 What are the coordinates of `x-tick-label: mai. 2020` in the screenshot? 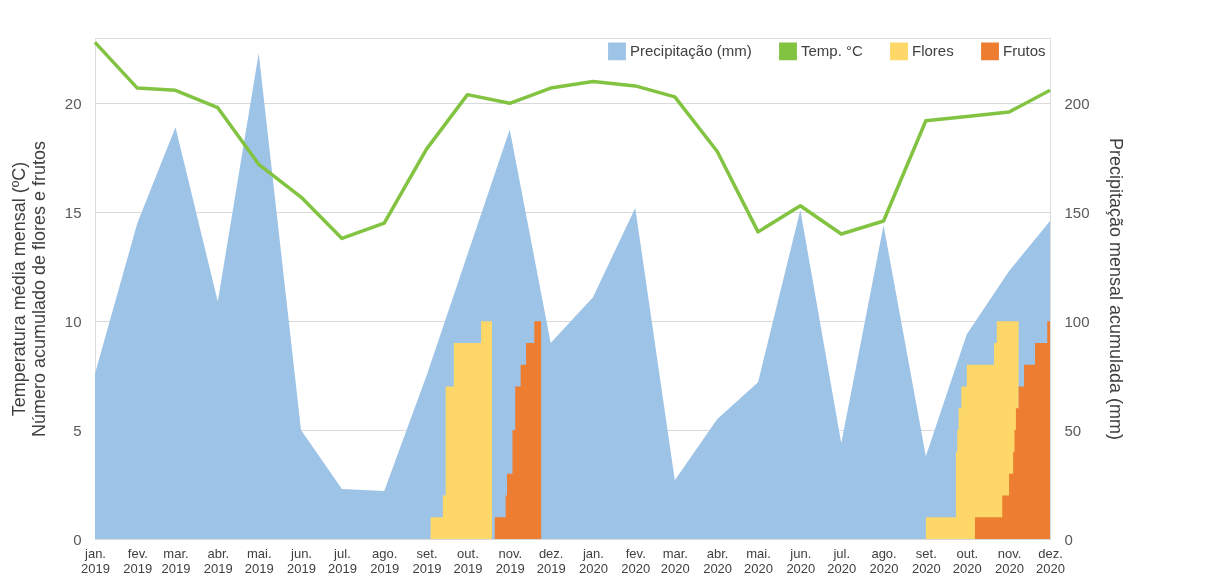 It's located at (758, 560).